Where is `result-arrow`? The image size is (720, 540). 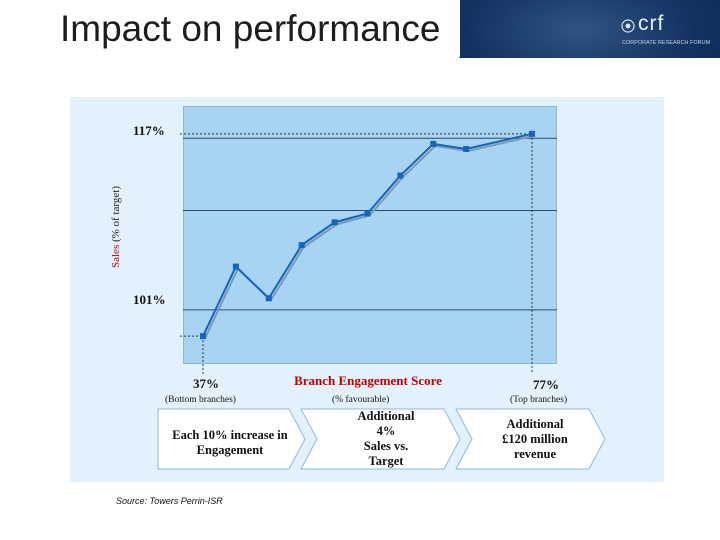
result-arrow is located at coordinates (530, 439).